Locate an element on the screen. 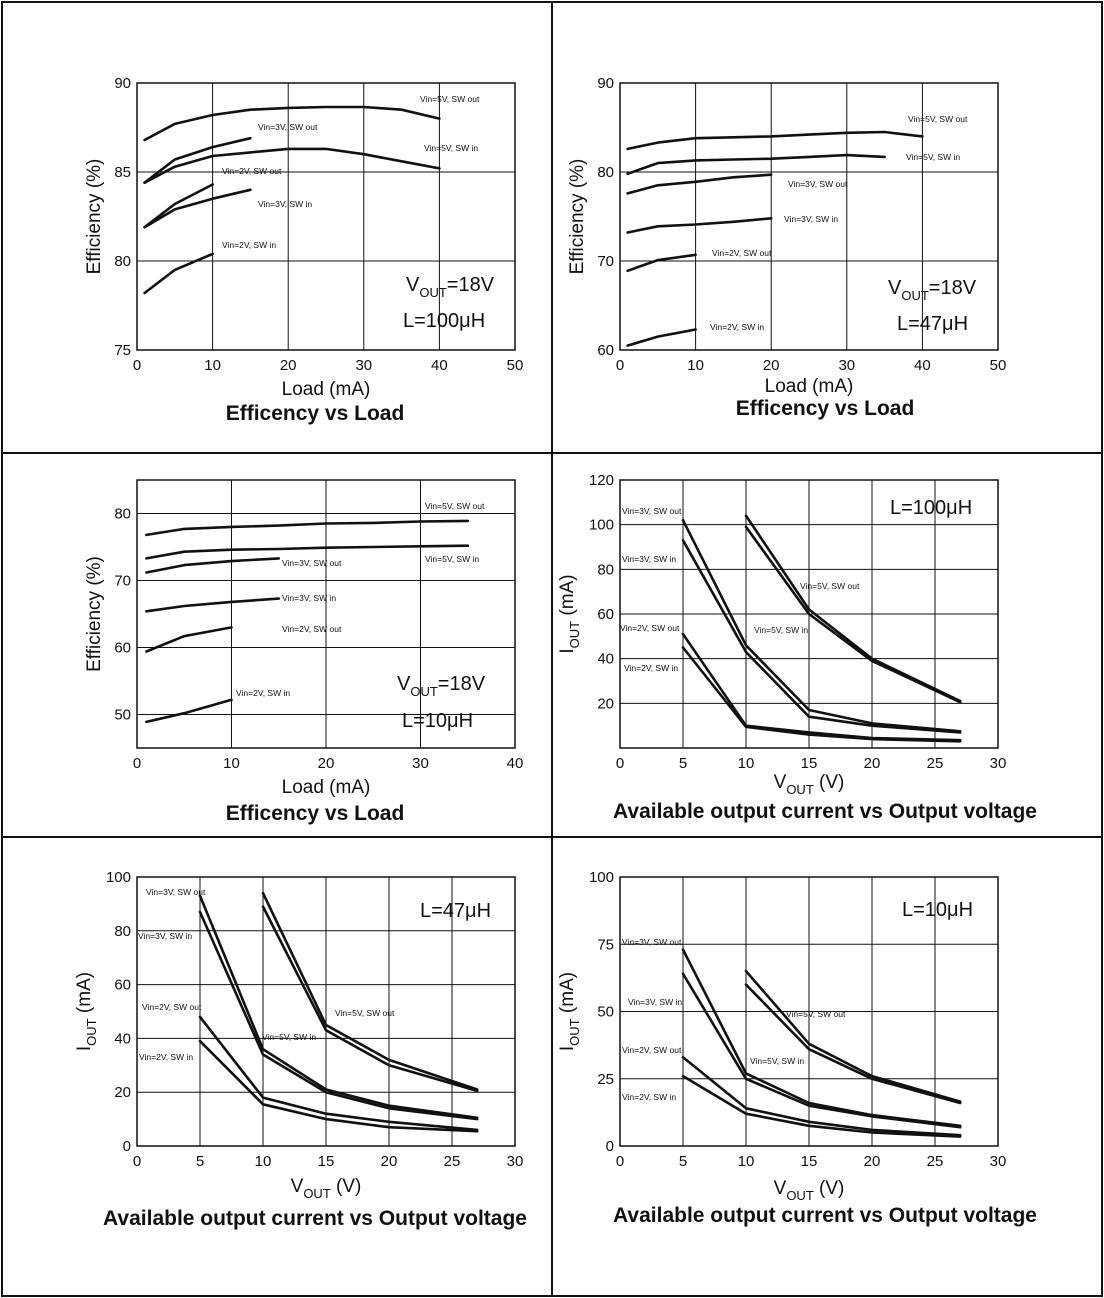  annotation-inductance: L=47μH is located at coordinates (932, 324).